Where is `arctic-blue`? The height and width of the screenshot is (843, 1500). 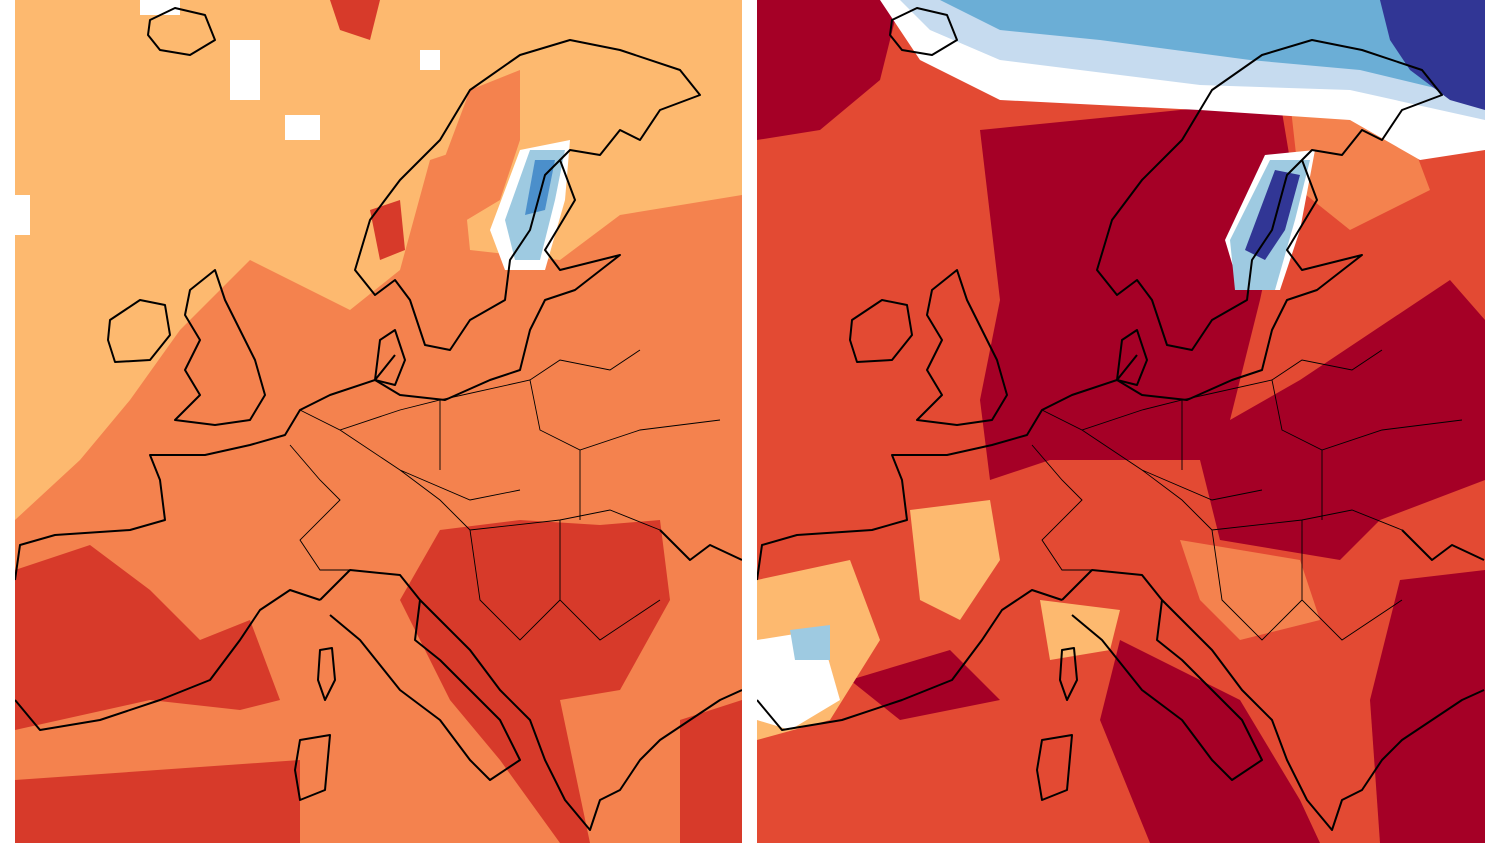
arctic-blue is located at coordinates (1212, 50).